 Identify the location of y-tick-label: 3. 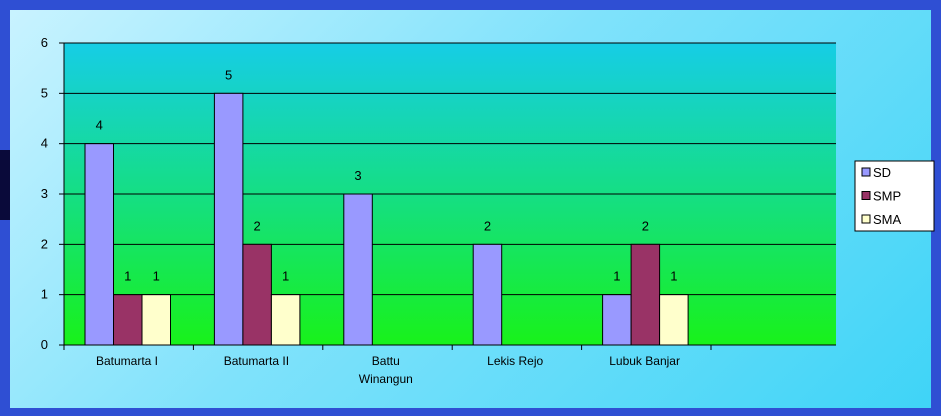
(44, 193).